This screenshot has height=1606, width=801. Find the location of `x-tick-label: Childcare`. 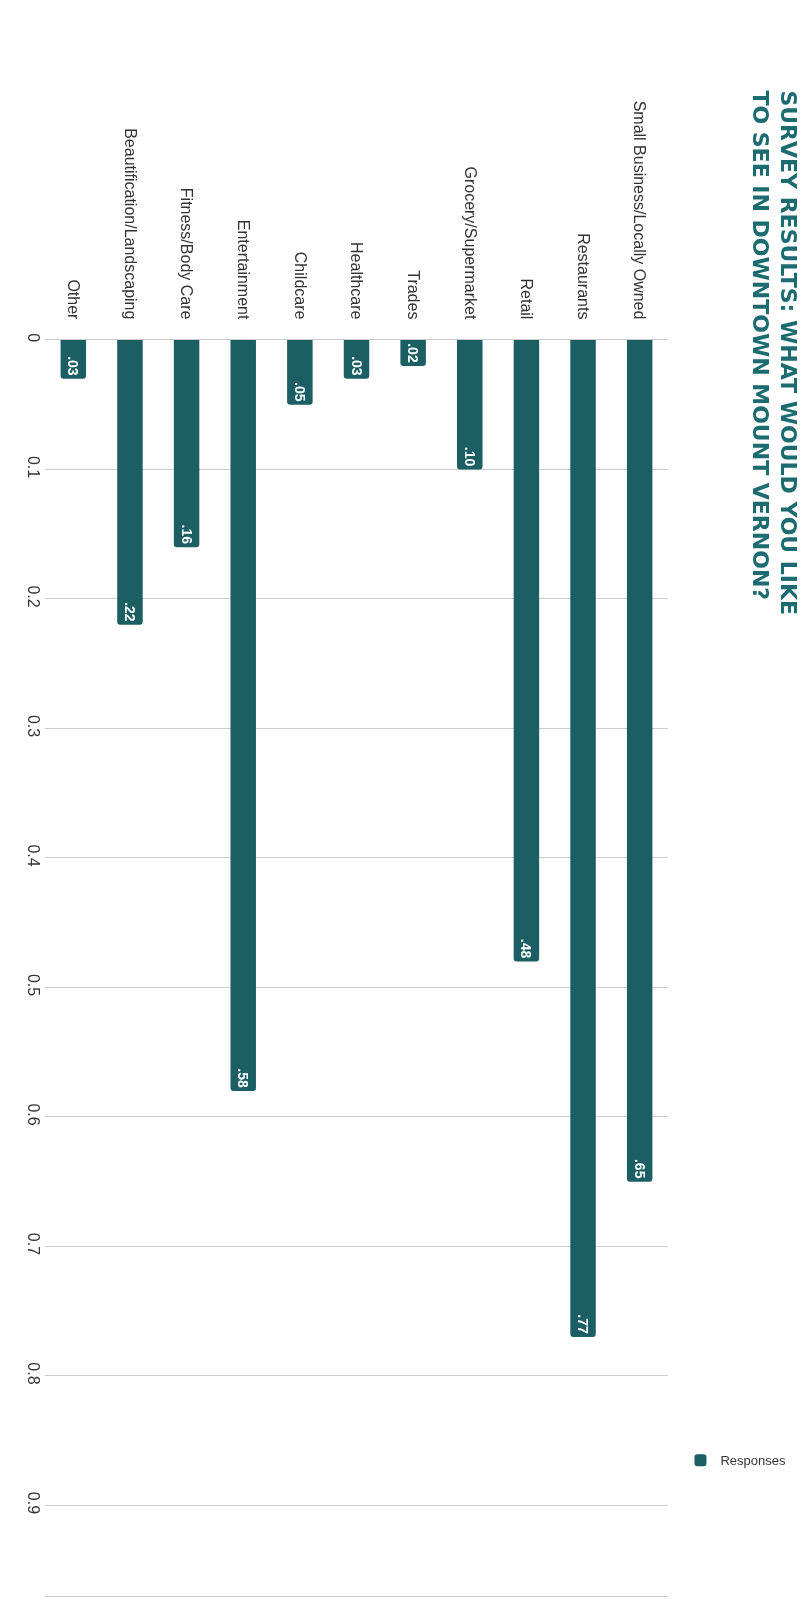

x-tick-label: Childcare is located at coordinates (300, 285).